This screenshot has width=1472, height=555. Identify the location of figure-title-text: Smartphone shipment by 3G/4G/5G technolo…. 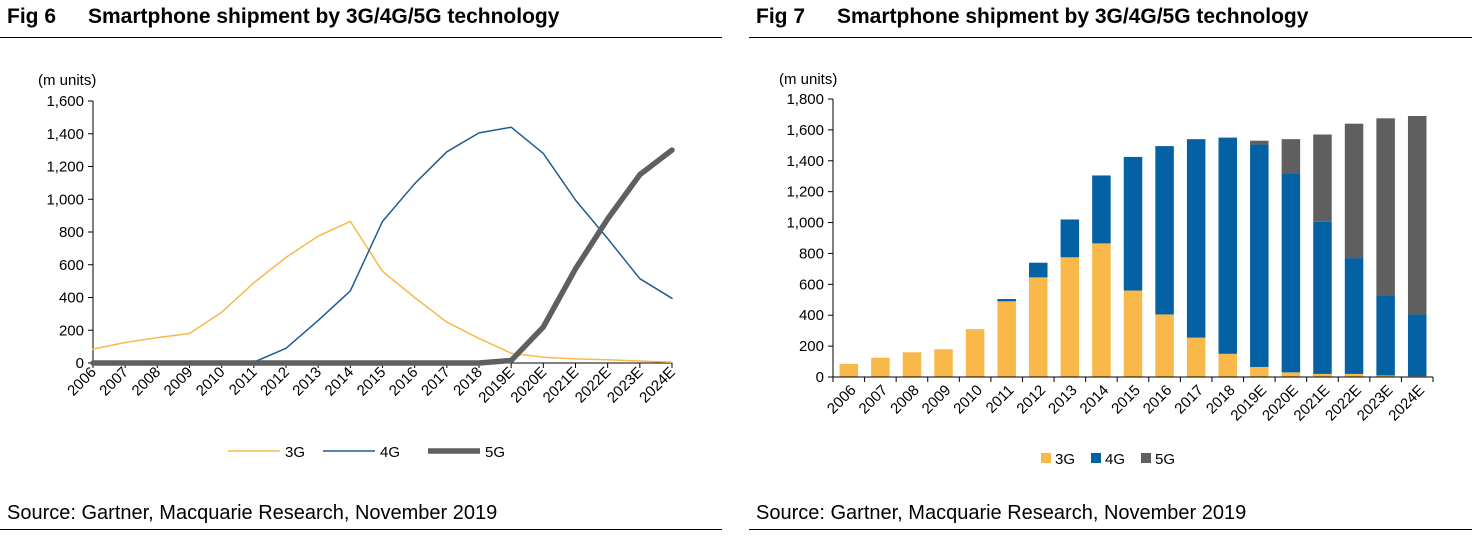
(1073, 16).